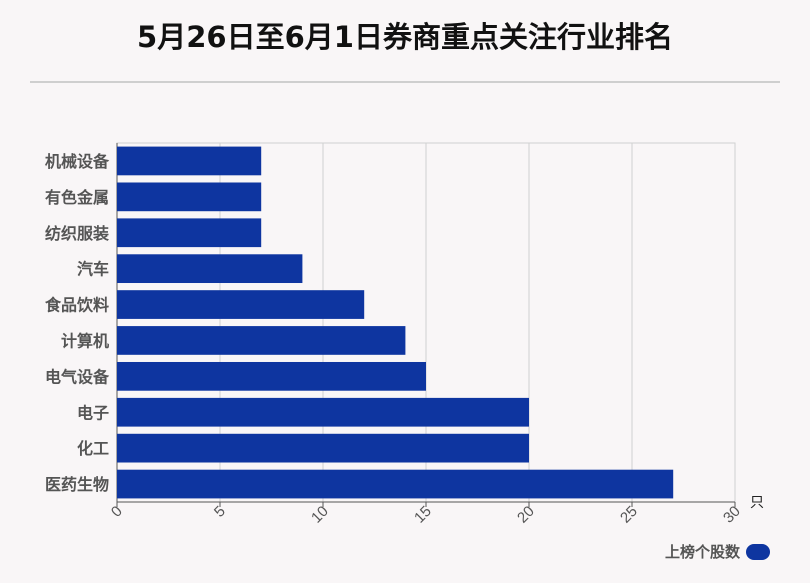 This screenshot has height=583, width=810. Describe the element at coordinates (76, 305) in the screenshot. I see `y-category-label: 食品饮料` at that location.